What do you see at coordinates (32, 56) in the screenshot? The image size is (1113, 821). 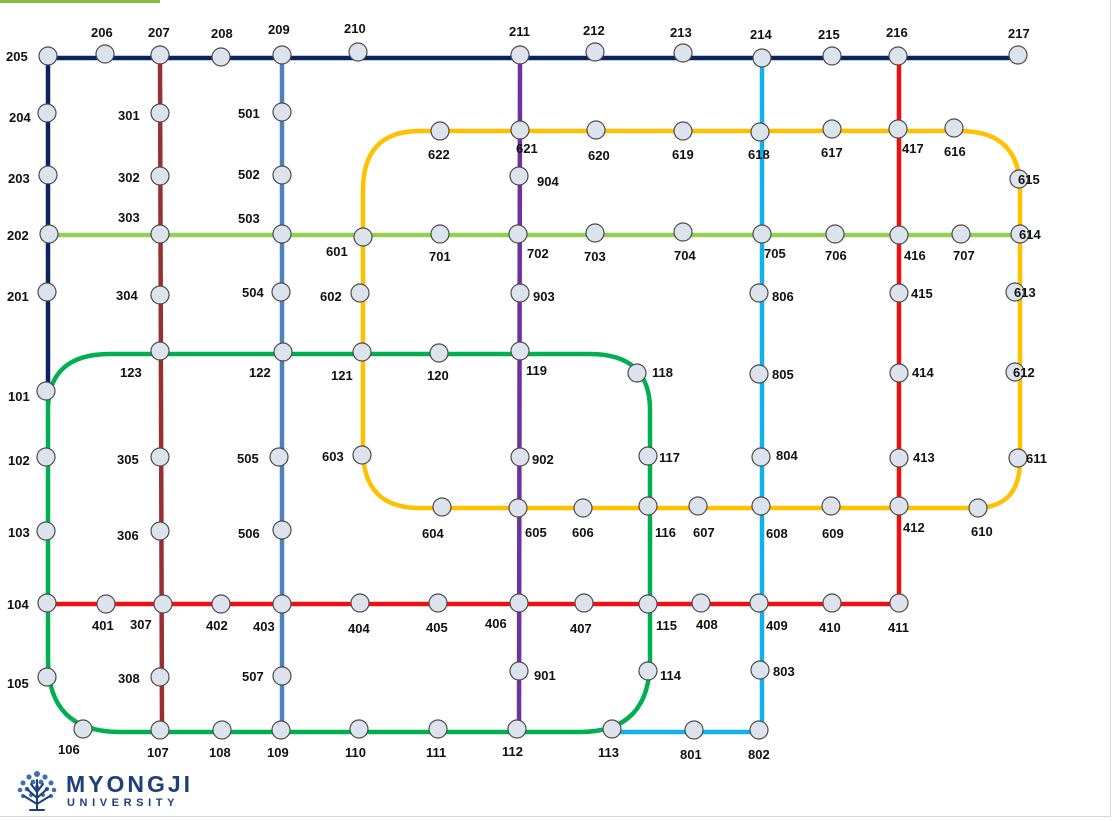 I see `station-205: 205` at bounding box center [32, 56].